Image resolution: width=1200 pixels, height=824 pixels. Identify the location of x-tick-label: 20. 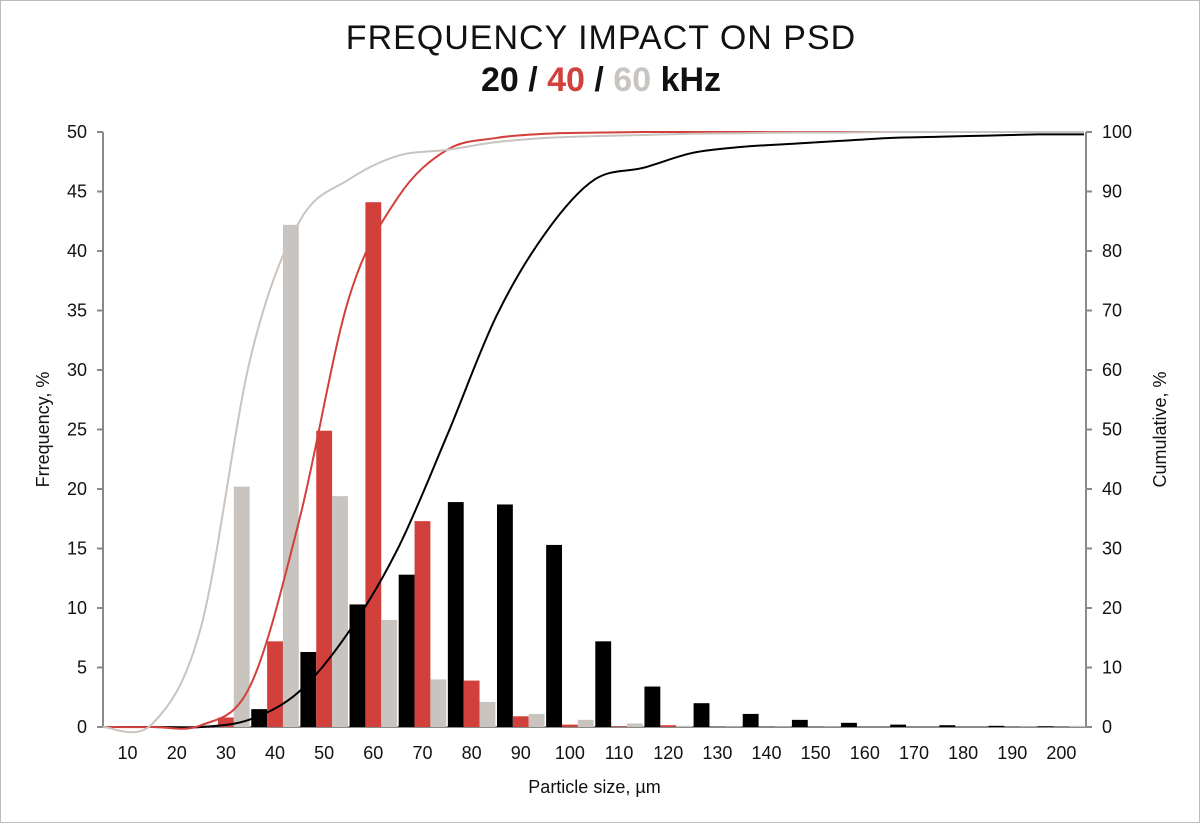
(177, 753).